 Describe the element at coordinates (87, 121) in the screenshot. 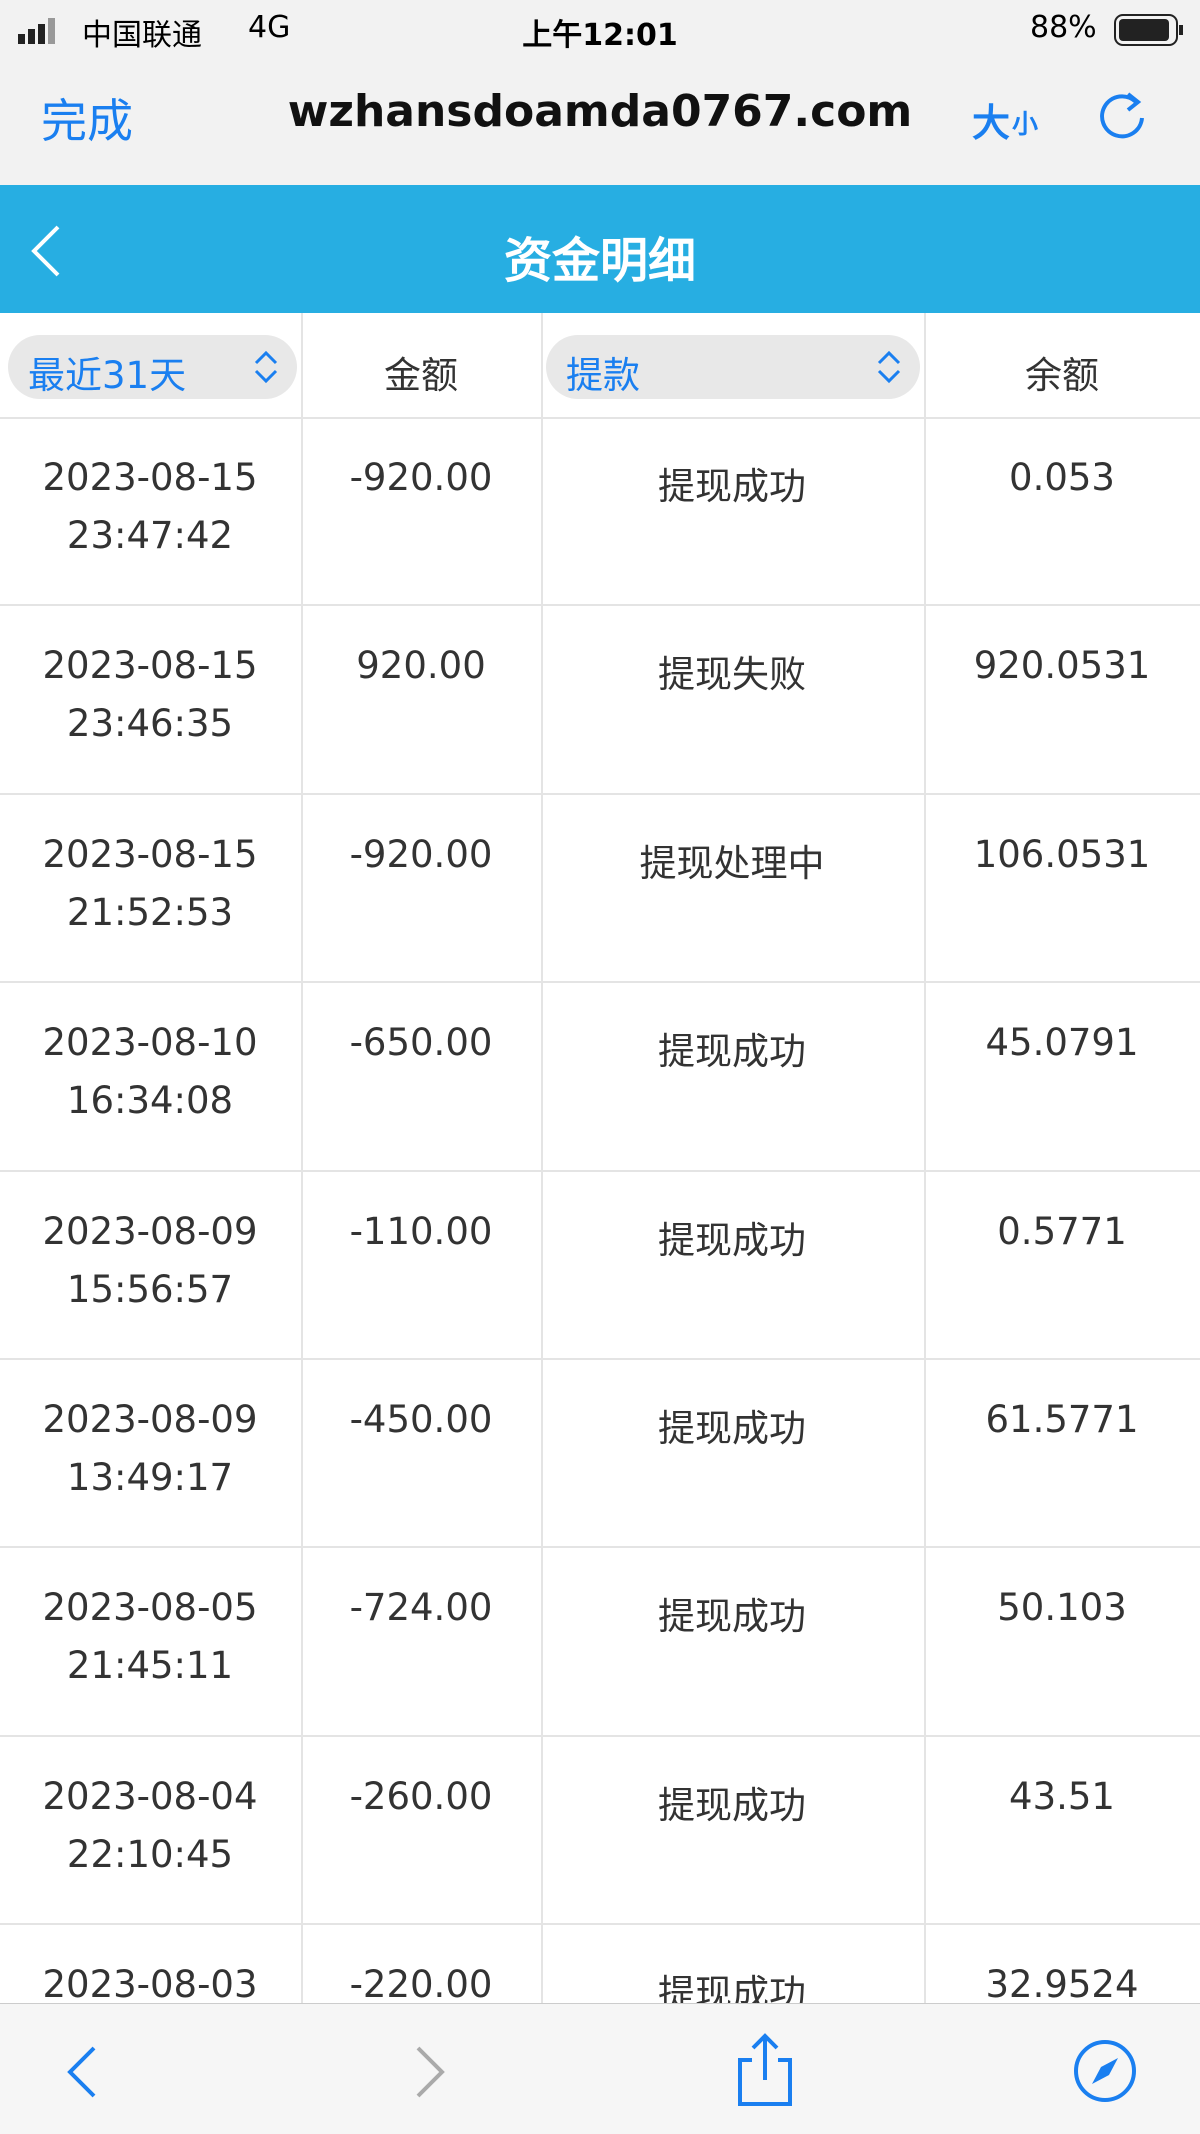

I see `done-button: 完成` at that location.